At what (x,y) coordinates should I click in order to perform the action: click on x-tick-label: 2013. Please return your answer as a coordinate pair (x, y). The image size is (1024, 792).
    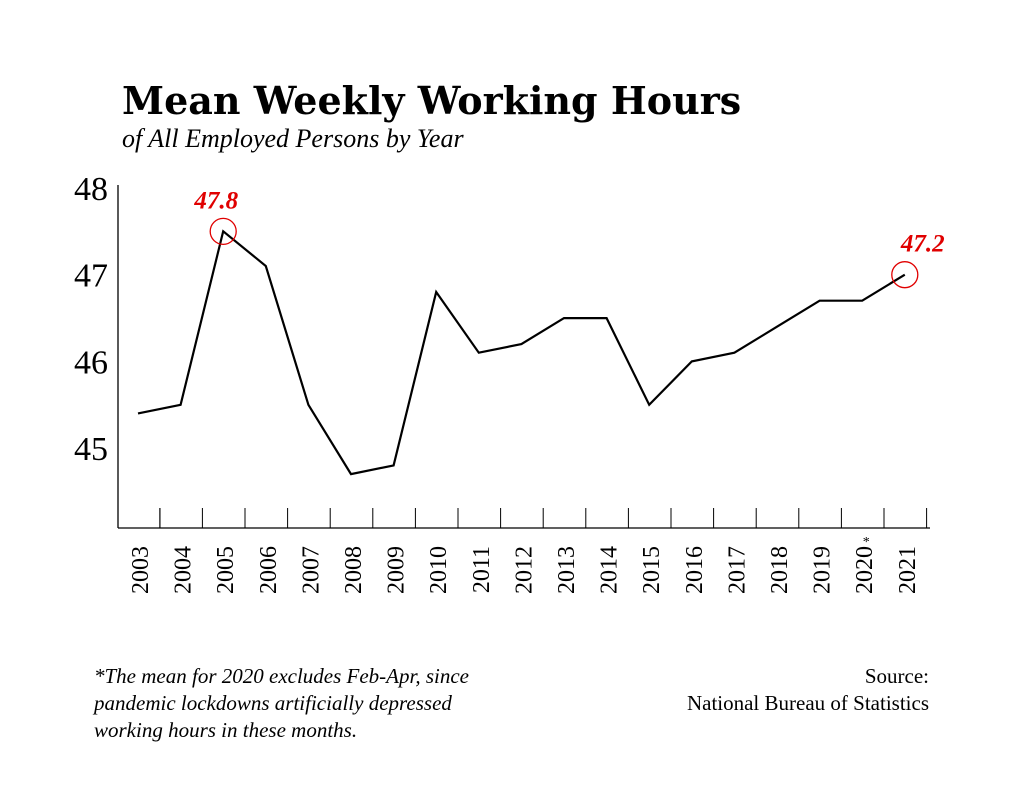
    Looking at the image, I should click on (567, 570).